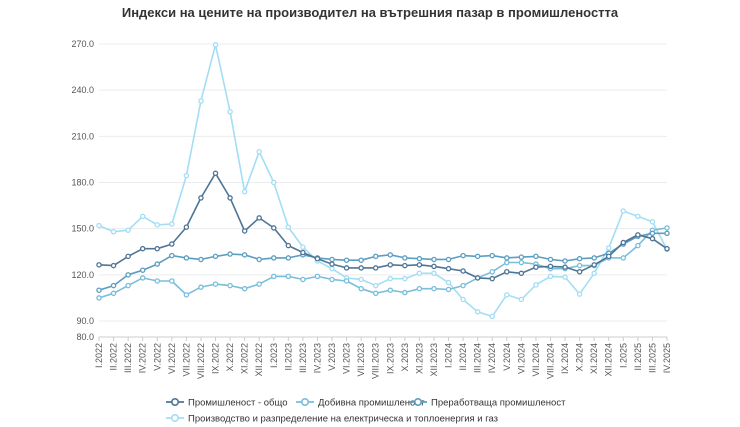 The image size is (740, 427). Describe the element at coordinates (360, 403) in the screenshot. I see `legend-item-2: Добивна промишленост` at that location.